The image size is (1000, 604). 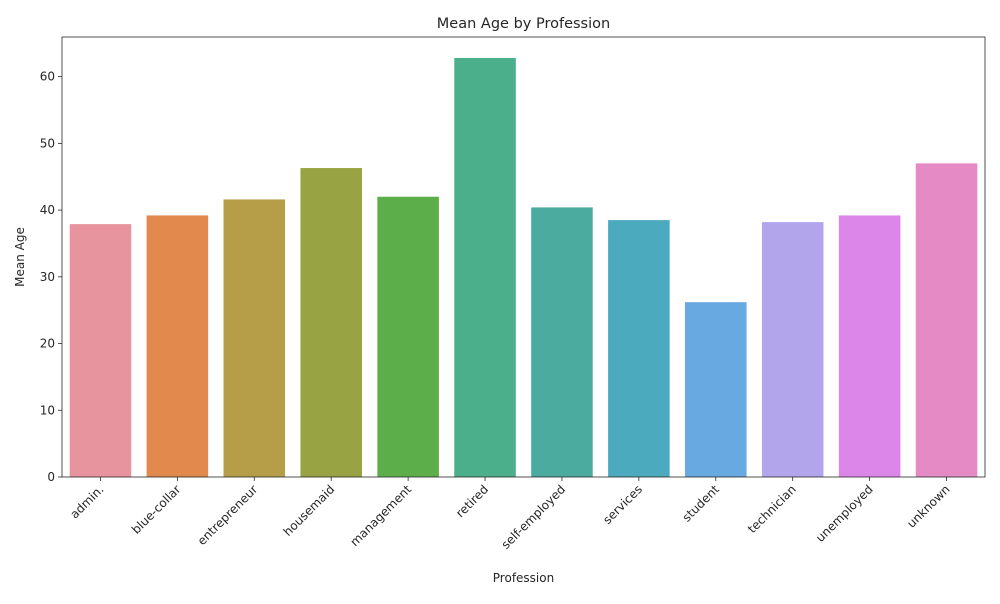 I want to click on bar-blue-collar, so click(x=177, y=346).